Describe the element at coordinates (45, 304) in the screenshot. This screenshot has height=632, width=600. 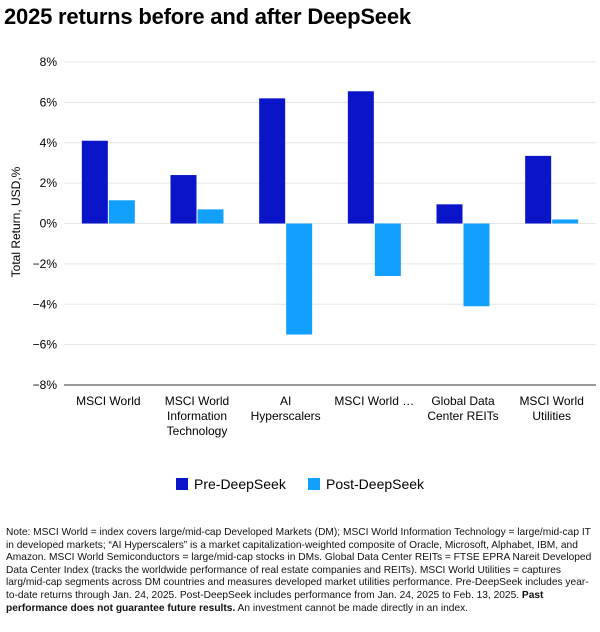
I see `y-tick-label: −4%` at that location.